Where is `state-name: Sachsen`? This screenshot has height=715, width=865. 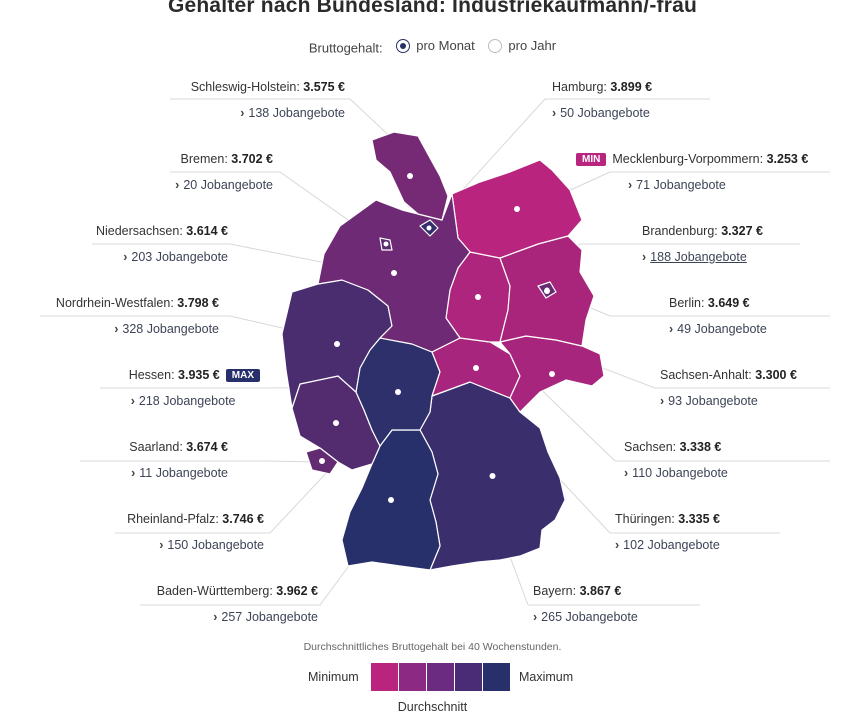
state-name: Sachsen is located at coordinates (648, 447).